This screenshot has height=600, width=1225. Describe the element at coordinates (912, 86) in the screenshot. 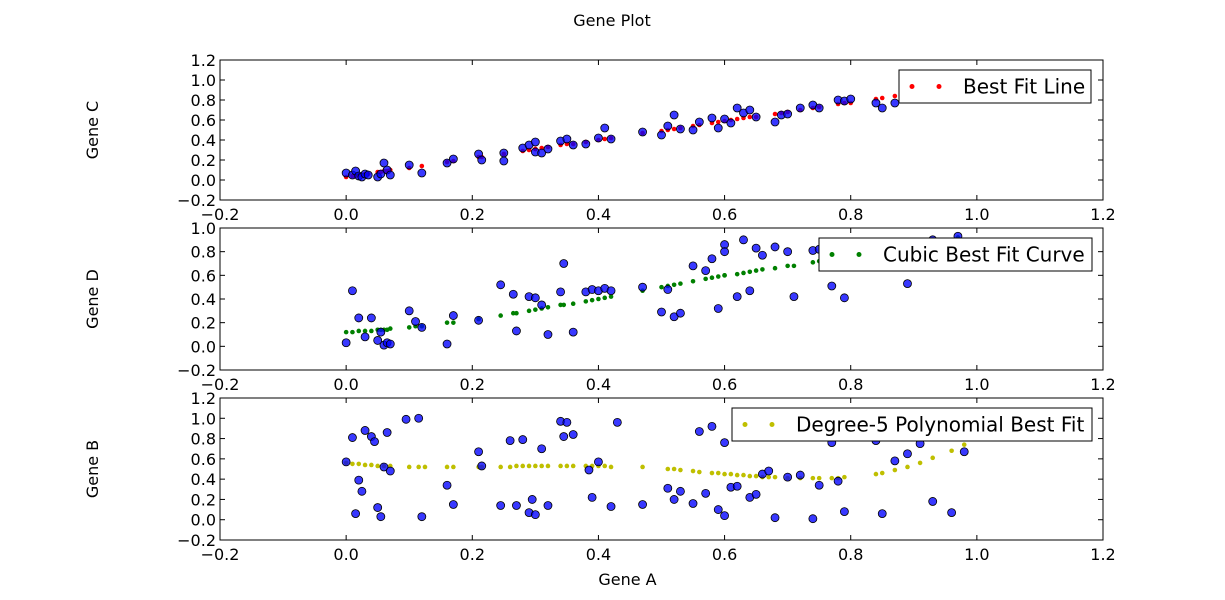

I see `legend-marker` at that location.